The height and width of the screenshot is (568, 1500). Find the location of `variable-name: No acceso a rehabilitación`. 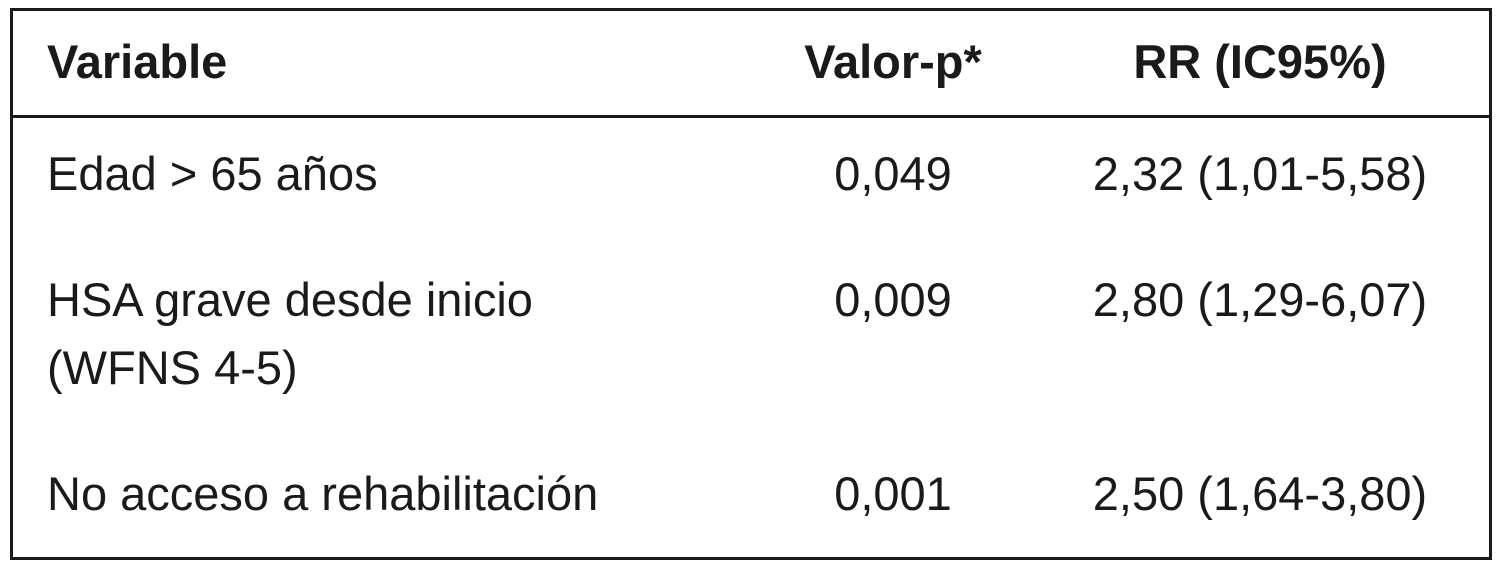

variable-name: No acceso a rehabilitación is located at coordinates (323, 493).